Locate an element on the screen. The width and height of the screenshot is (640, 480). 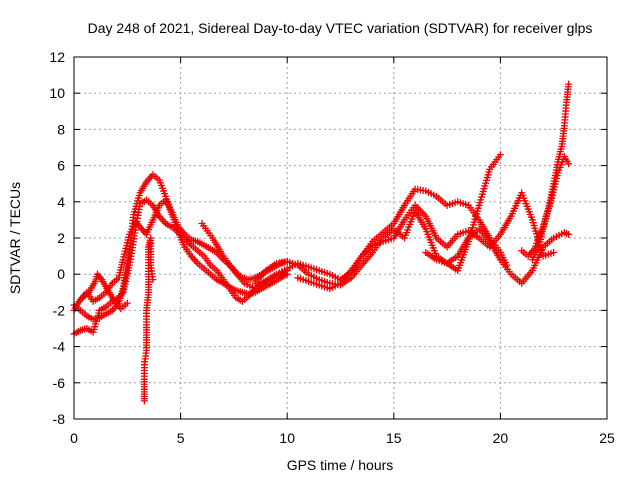
x-tick-label: 25 is located at coordinates (607, 438).